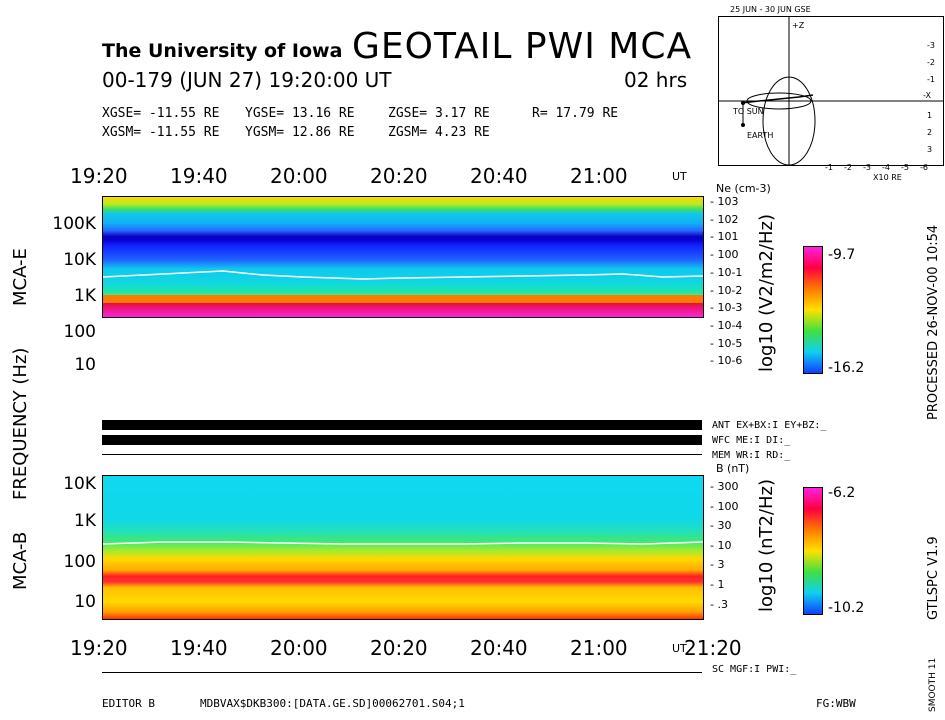  I want to click on xgse: XGSE= -11.55 RE, so click(161, 113).